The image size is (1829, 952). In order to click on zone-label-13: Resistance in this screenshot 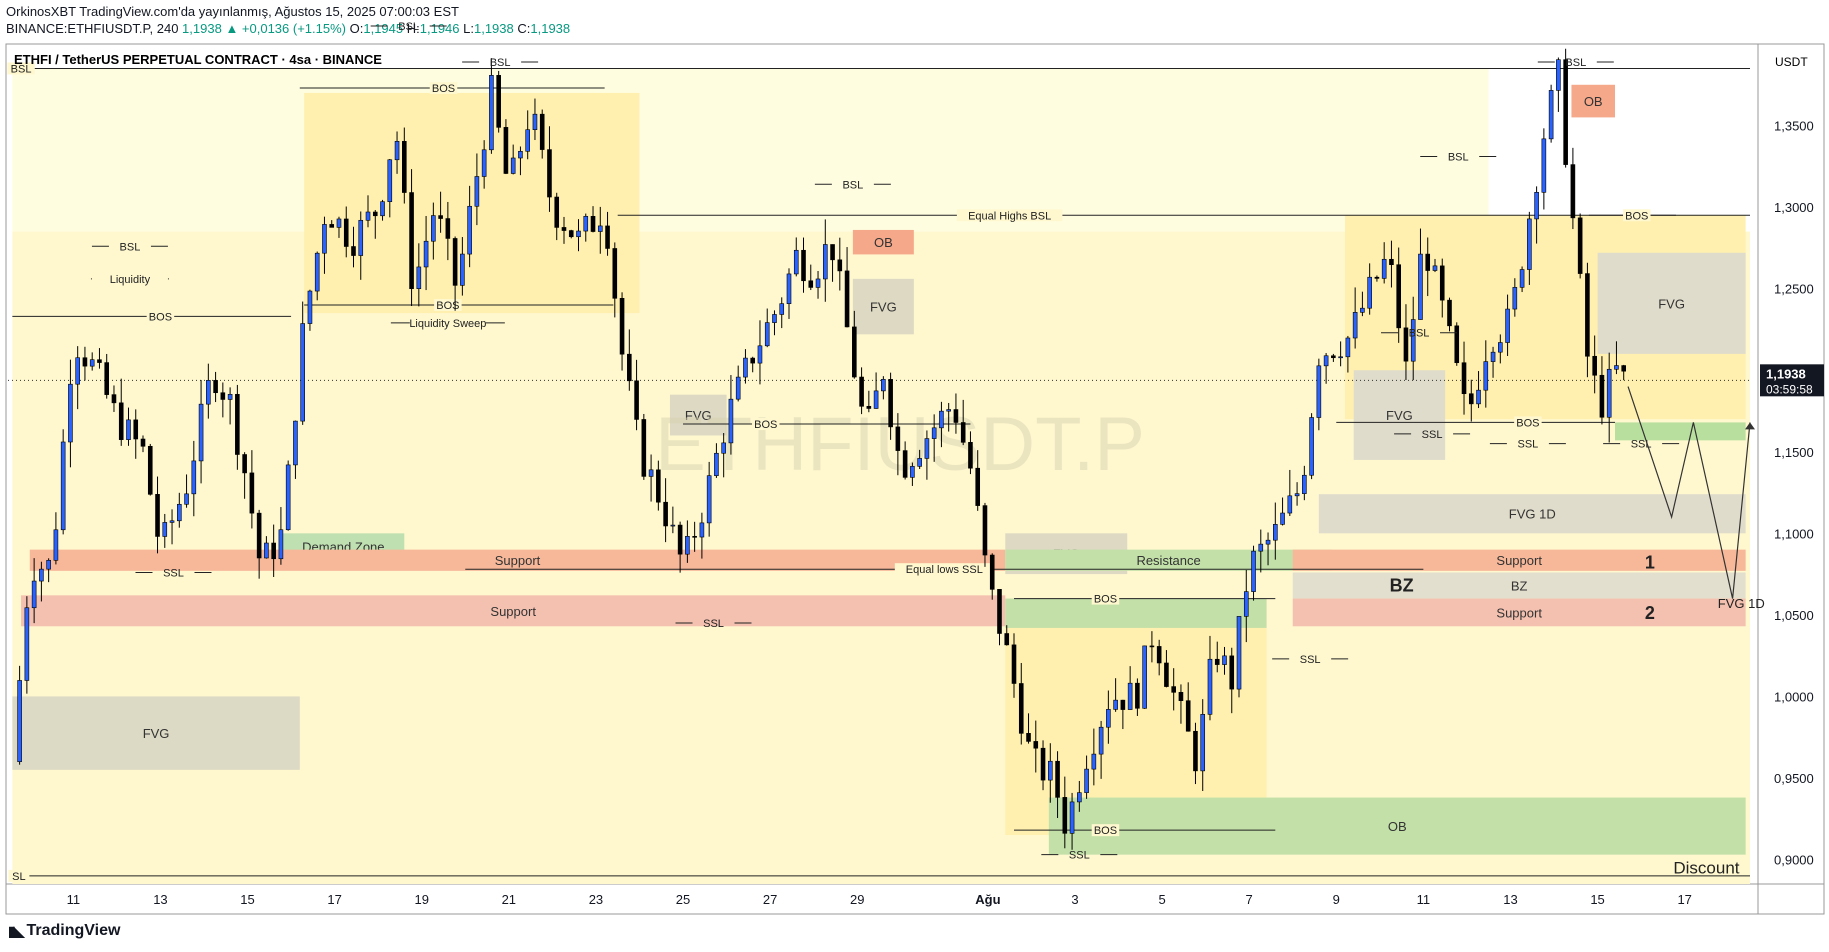, I will do `click(1168, 560)`.